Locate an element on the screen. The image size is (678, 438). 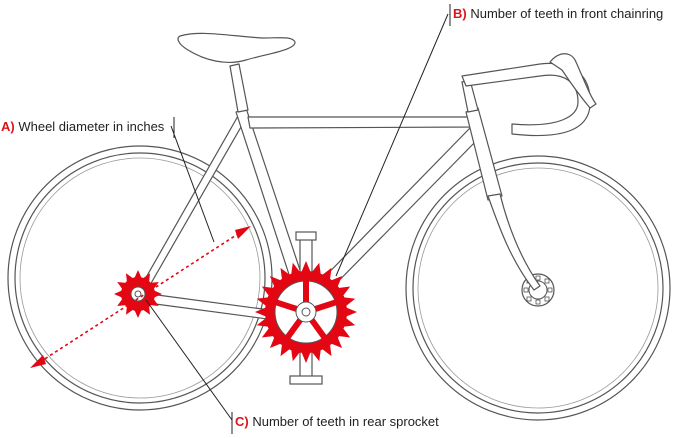
callout-front-chainring: B) Number of teeth in front chainring is located at coordinates (558, 13).